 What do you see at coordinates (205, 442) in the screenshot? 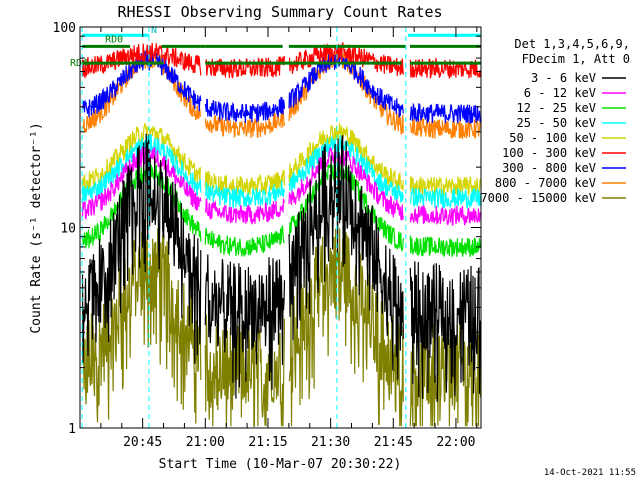
I see `x-tick-label: 21:00` at bounding box center [205, 442].